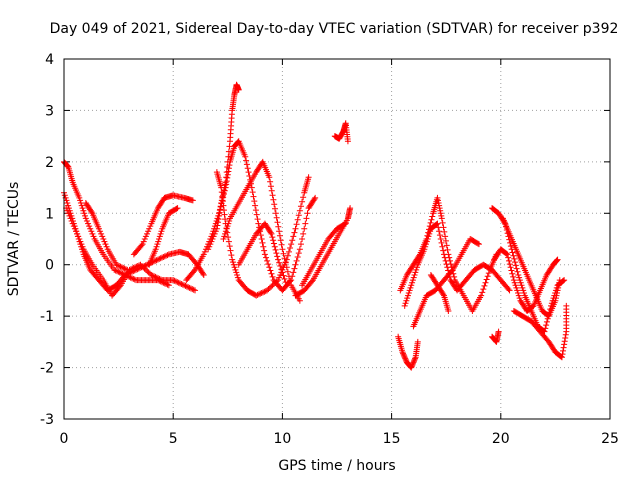 The width and height of the screenshot is (640, 480). Describe the element at coordinates (49, 111) in the screenshot. I see `y-tick-label: 3` at that location.